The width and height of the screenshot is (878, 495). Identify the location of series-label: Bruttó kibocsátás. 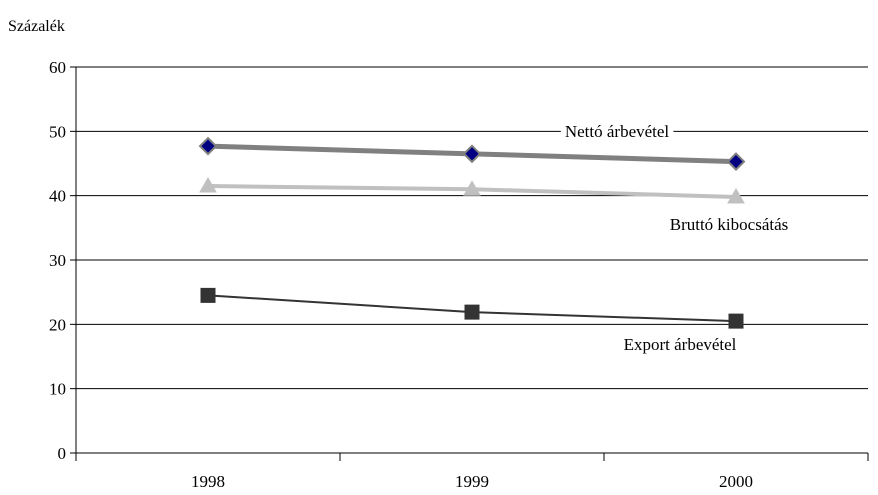
(729, 224).